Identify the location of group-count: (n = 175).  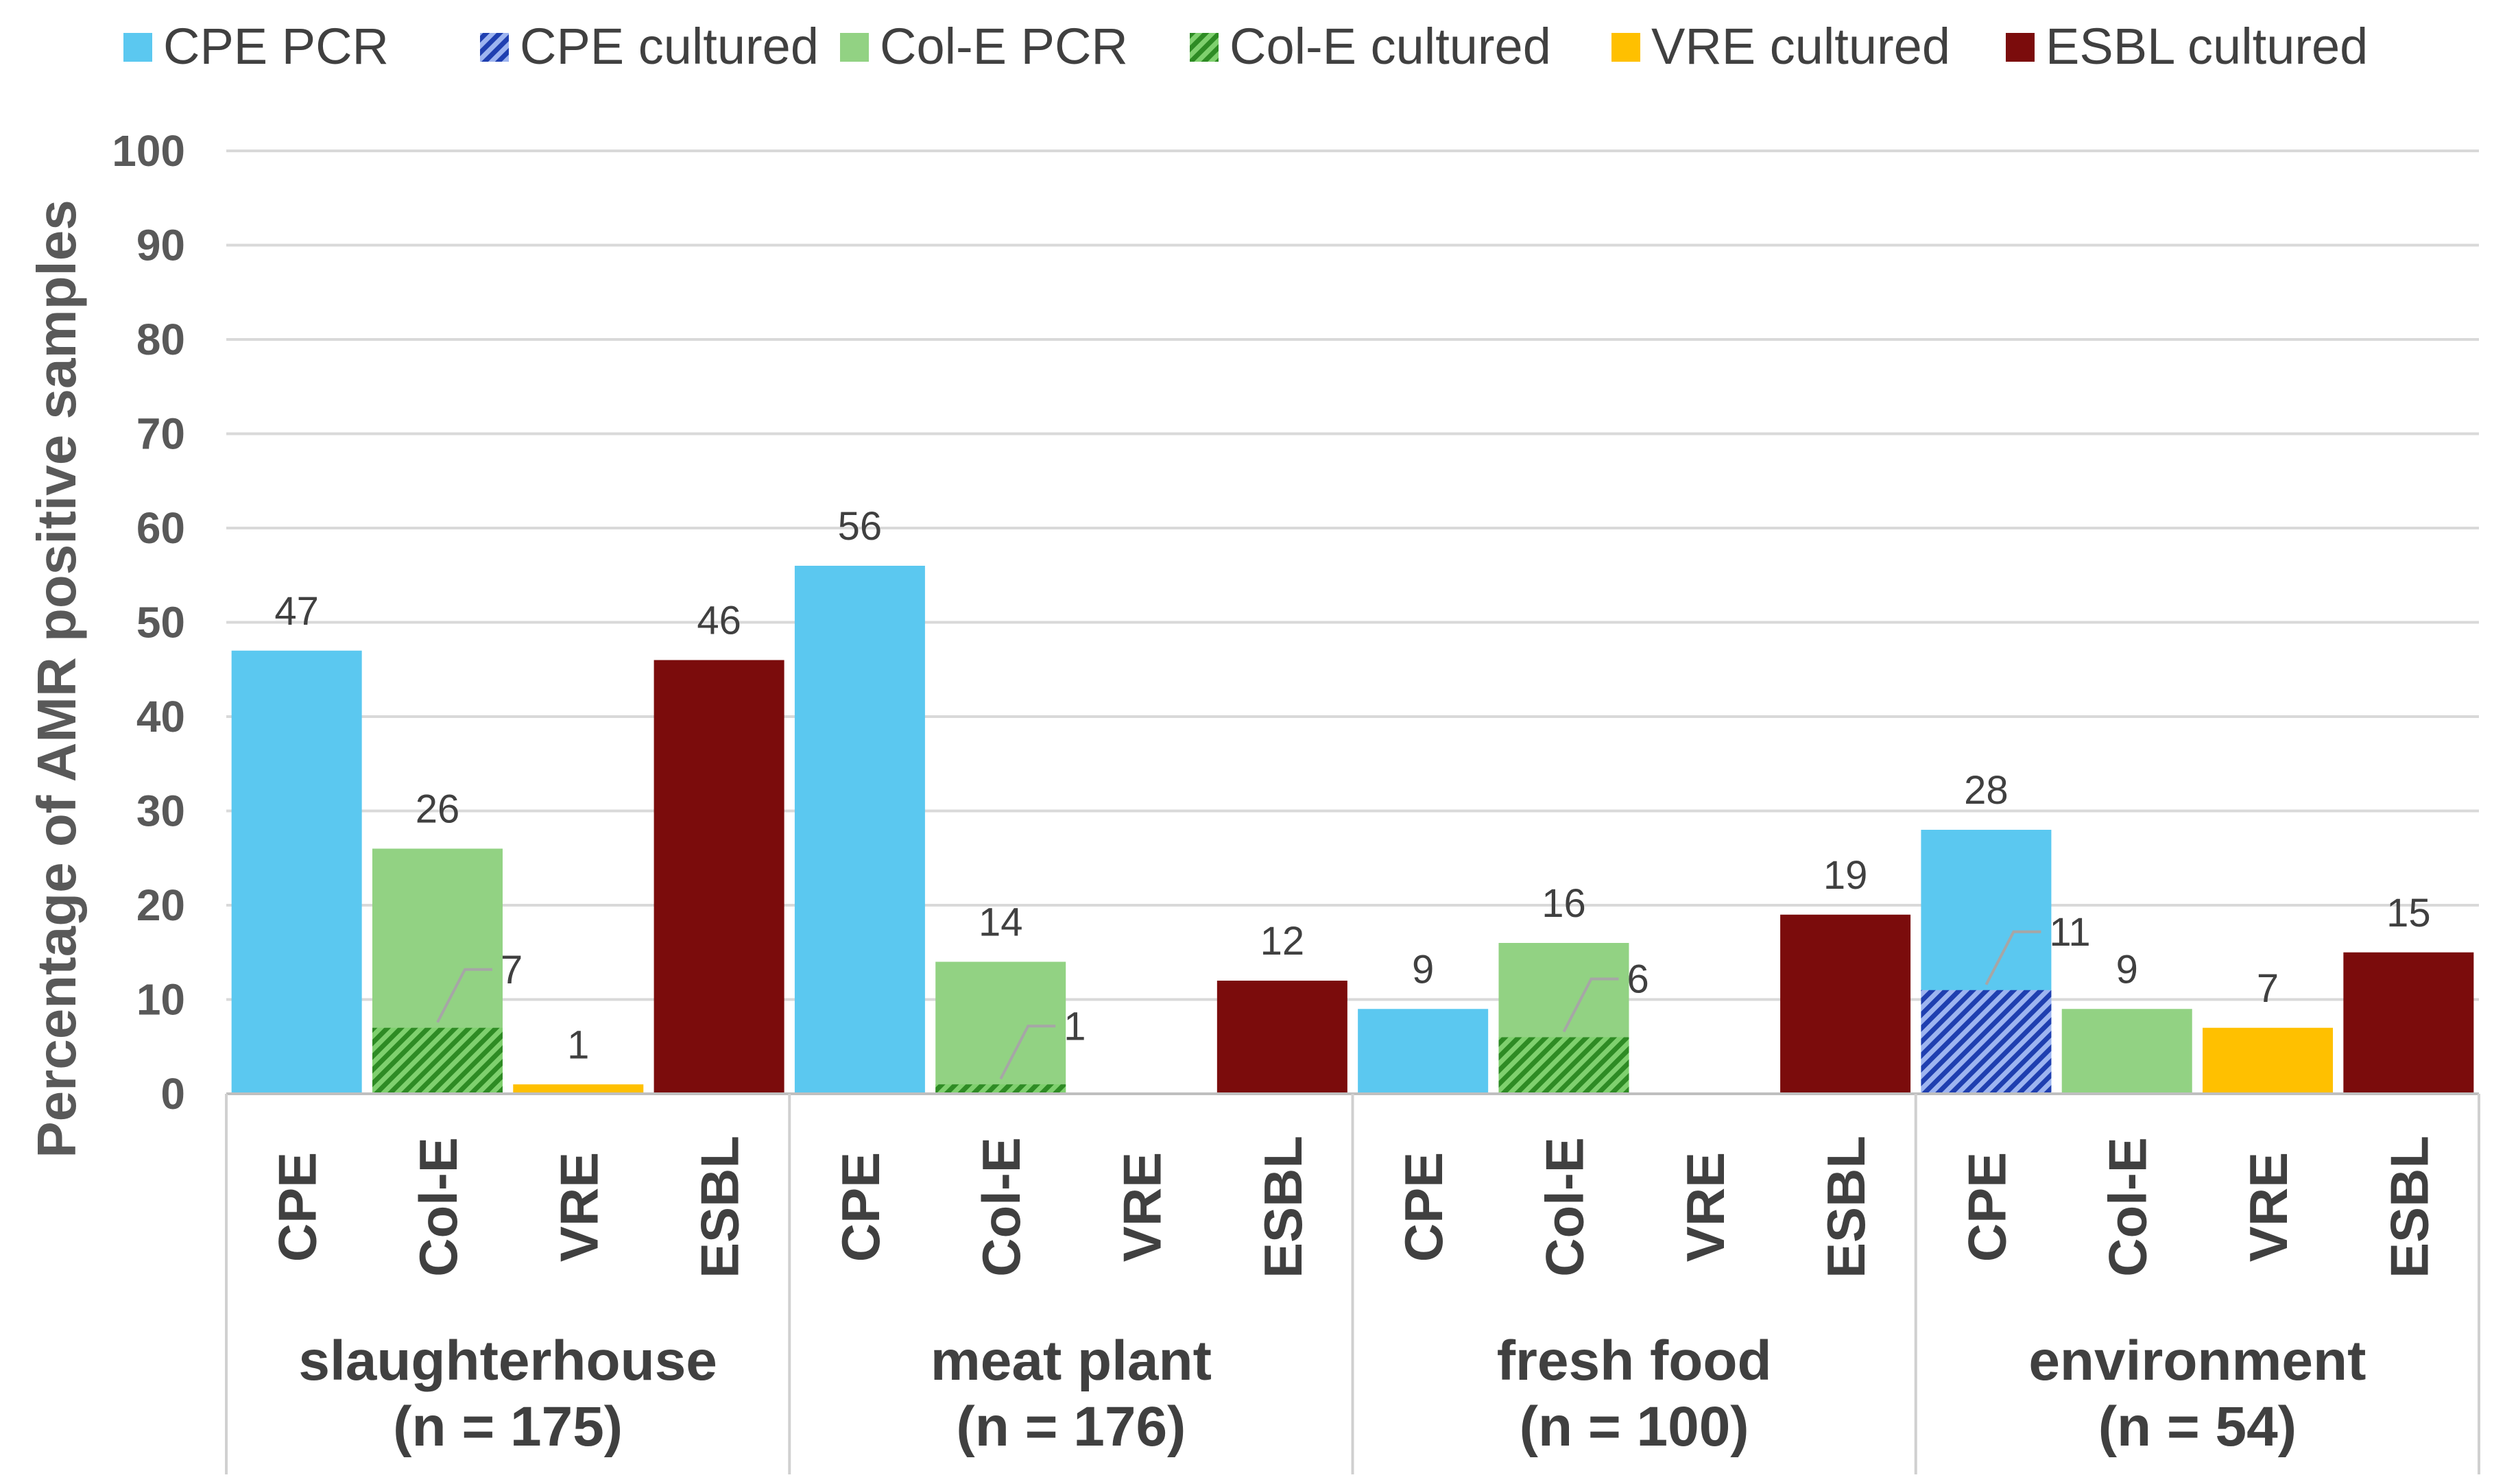
(508, 1427).